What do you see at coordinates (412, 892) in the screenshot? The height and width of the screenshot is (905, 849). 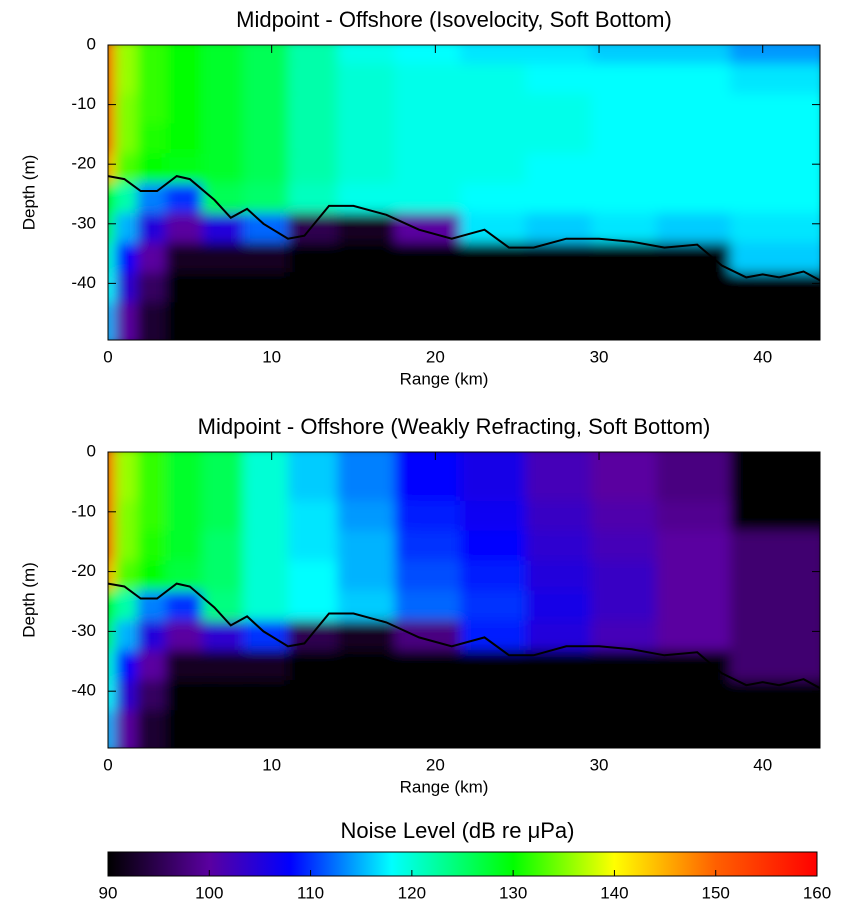 I see `colorbar-tick-label: 120` at bounding box center [412, 892].